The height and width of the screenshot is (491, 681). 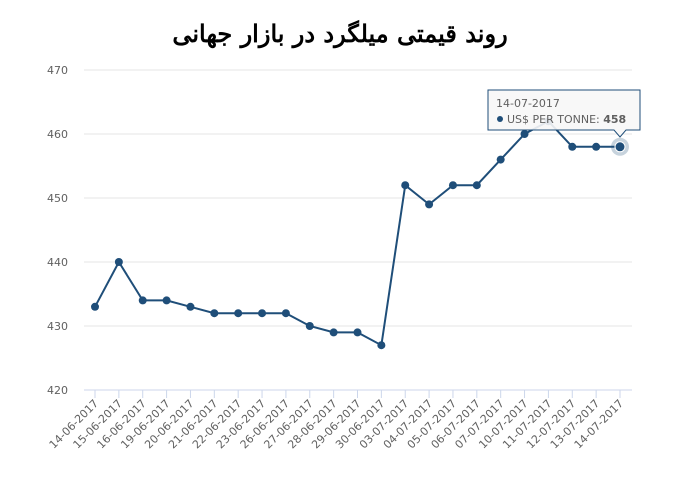 What do you see at coordinates (57, 262) in the screenshot?
I see `y-tick-label: 440` at bounding box center [57, 262].